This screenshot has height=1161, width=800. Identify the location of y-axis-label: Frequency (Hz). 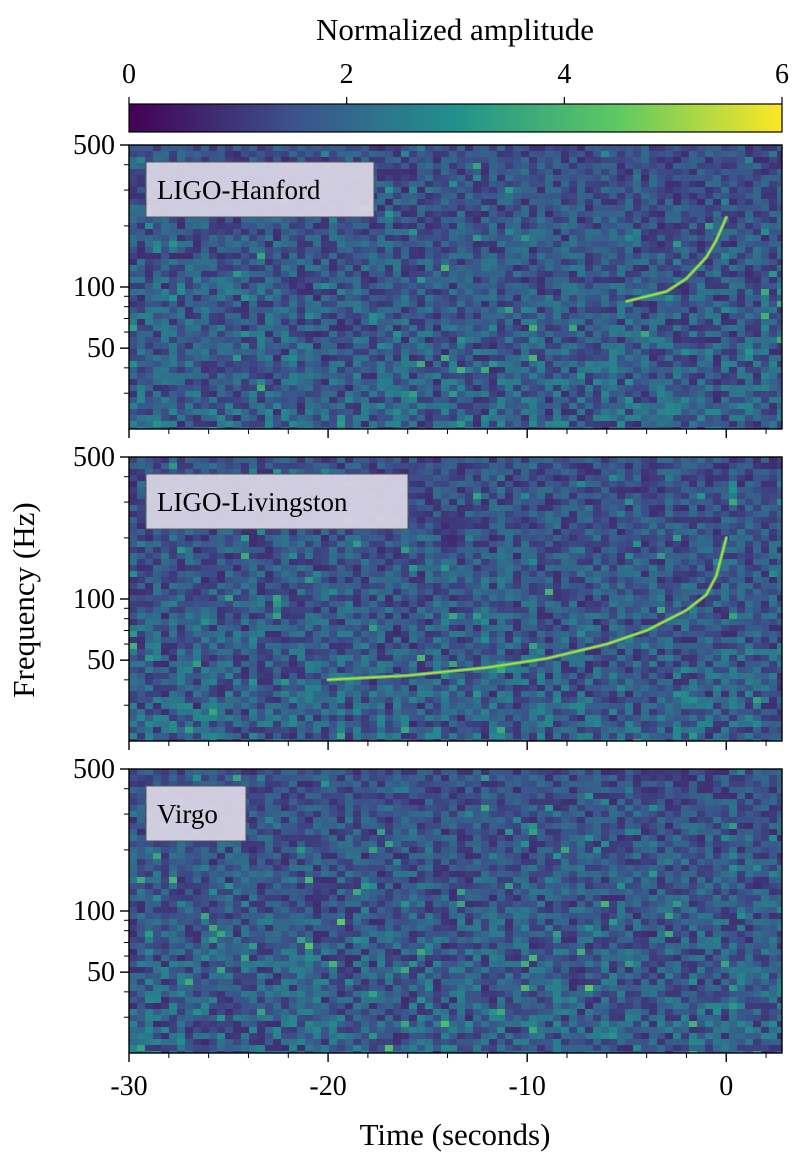
(23, 599).